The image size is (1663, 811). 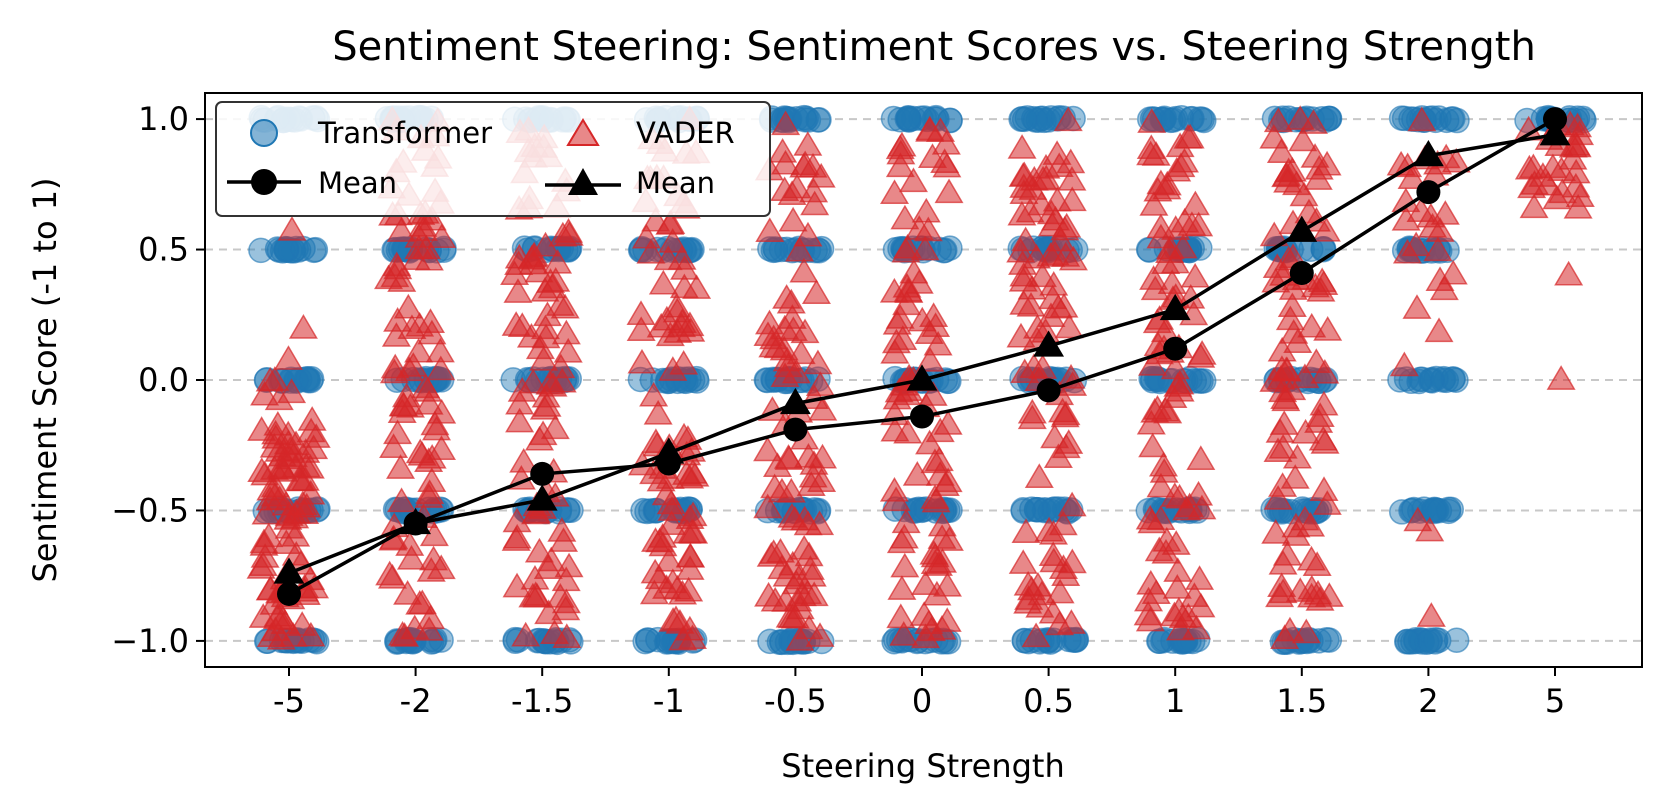 What do you see at coordinates (922, 416) in the screenshot?
I see `mean-transformer-point` at bounding box center [922, 416].